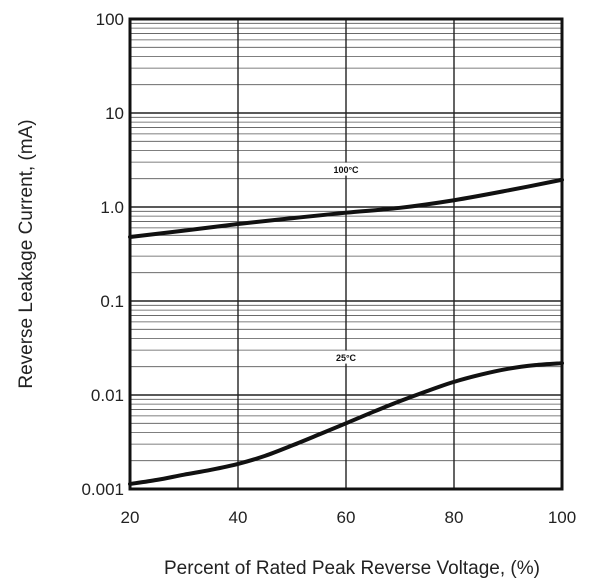  Describe the element at coordinates (130, 517) in the screenshot. I see `x-tick-label: 20` at that location.